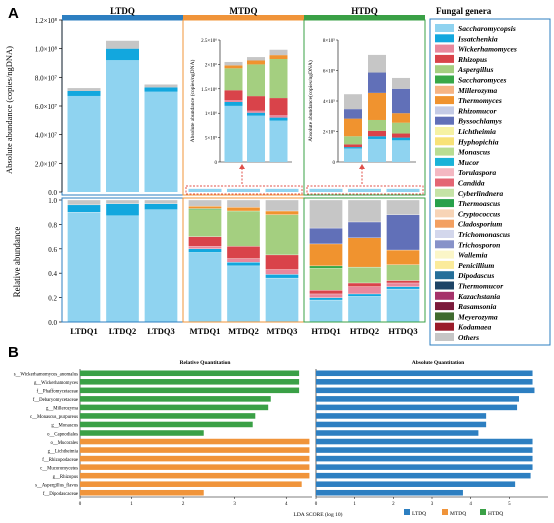 Image resolution: width=554 pixels, height=523 pixels. What do you see at coordinates (60, 460) in the screenshot?
I see `feature-label: f__Rhizopodaceae` at bounding box center [60, 460].